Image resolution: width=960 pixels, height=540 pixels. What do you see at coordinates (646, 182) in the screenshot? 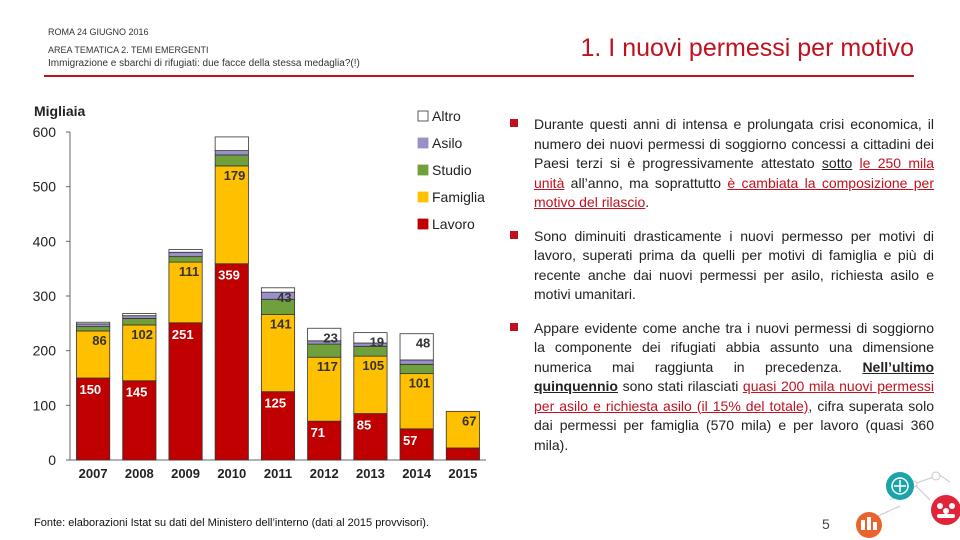
I see `bullet-text: all’anno, ma soprattutto` at bounding box center [646, 182].